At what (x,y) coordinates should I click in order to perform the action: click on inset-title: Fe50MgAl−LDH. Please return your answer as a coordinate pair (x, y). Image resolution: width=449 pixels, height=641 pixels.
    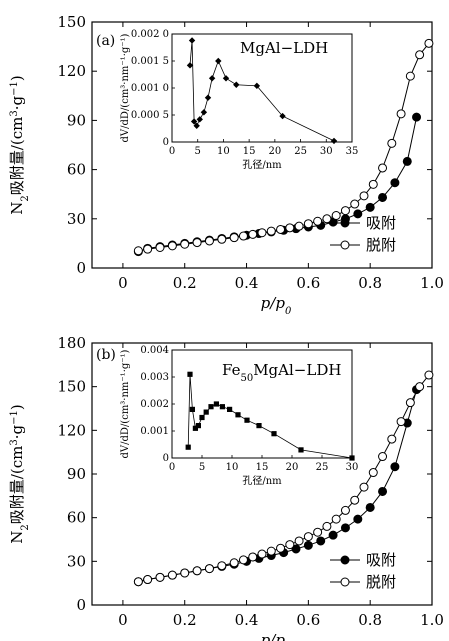
    Looking at the image, I should click on (281, 372).